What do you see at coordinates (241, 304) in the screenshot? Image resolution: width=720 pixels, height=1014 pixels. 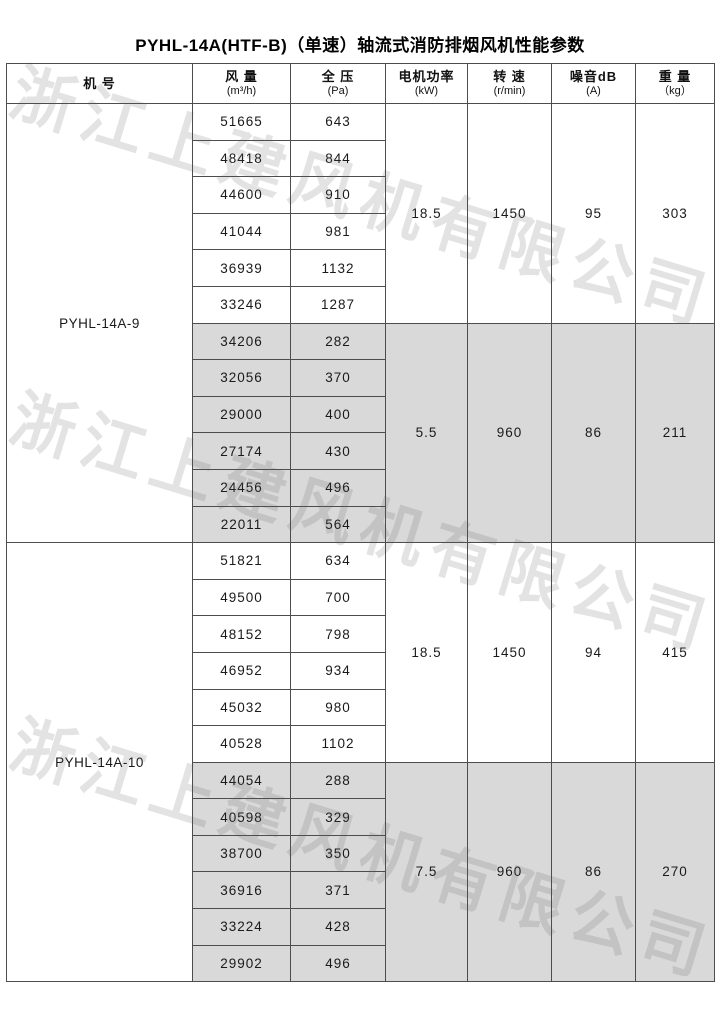 I see `airflow-cell: 33246` at bounding box center [241, 304].